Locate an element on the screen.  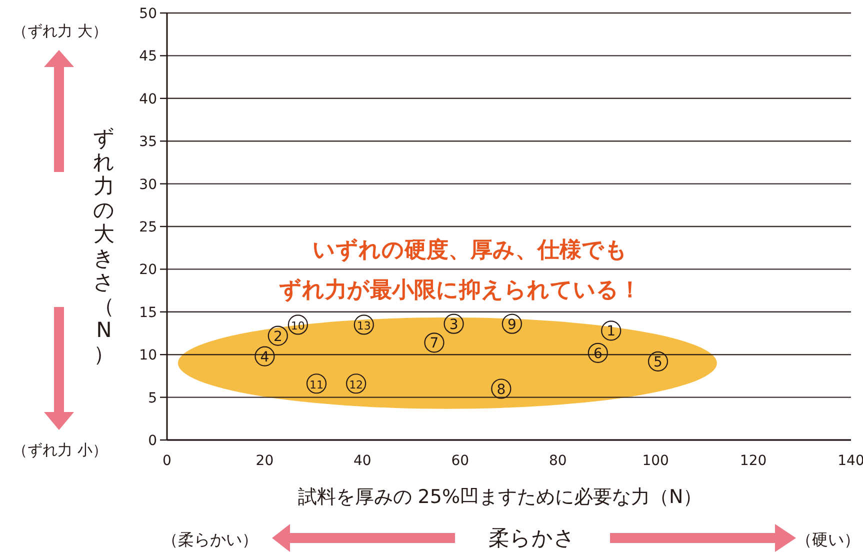
text: ずれ力の大きさ（N） is located at coordinates (104, 246).